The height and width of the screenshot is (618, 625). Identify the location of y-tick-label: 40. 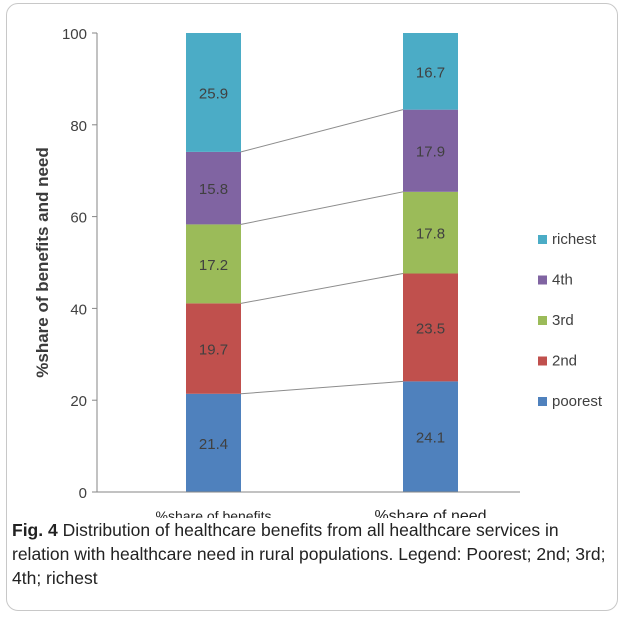
(78, 309).